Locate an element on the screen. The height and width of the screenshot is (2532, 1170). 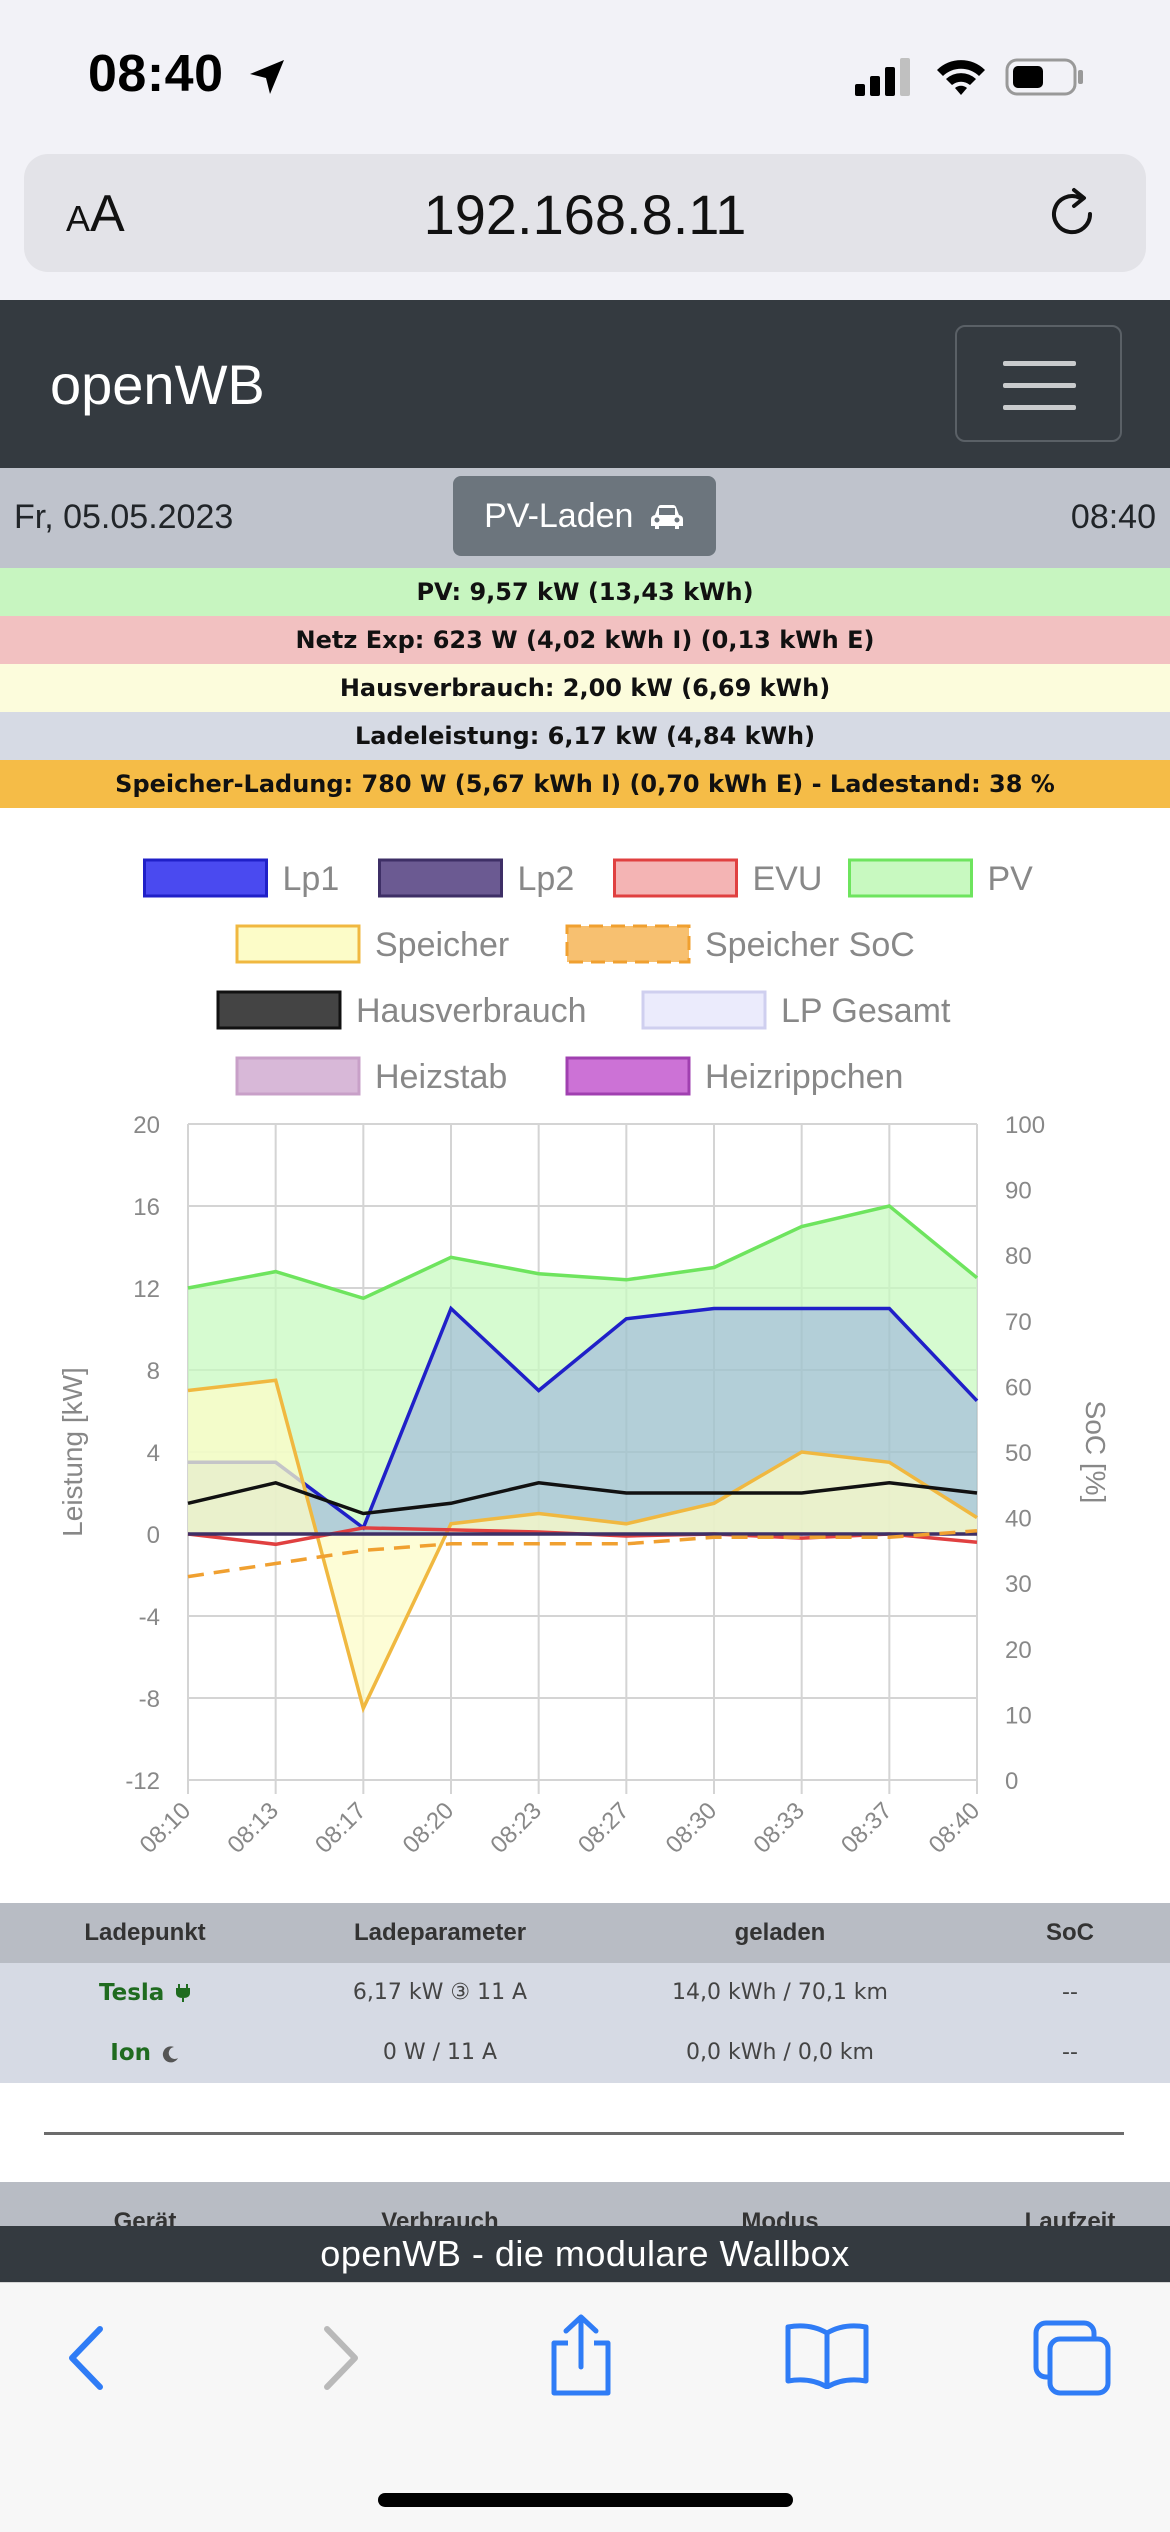
y2-tick-label: 90 is located at coordinates (1018, 1191).